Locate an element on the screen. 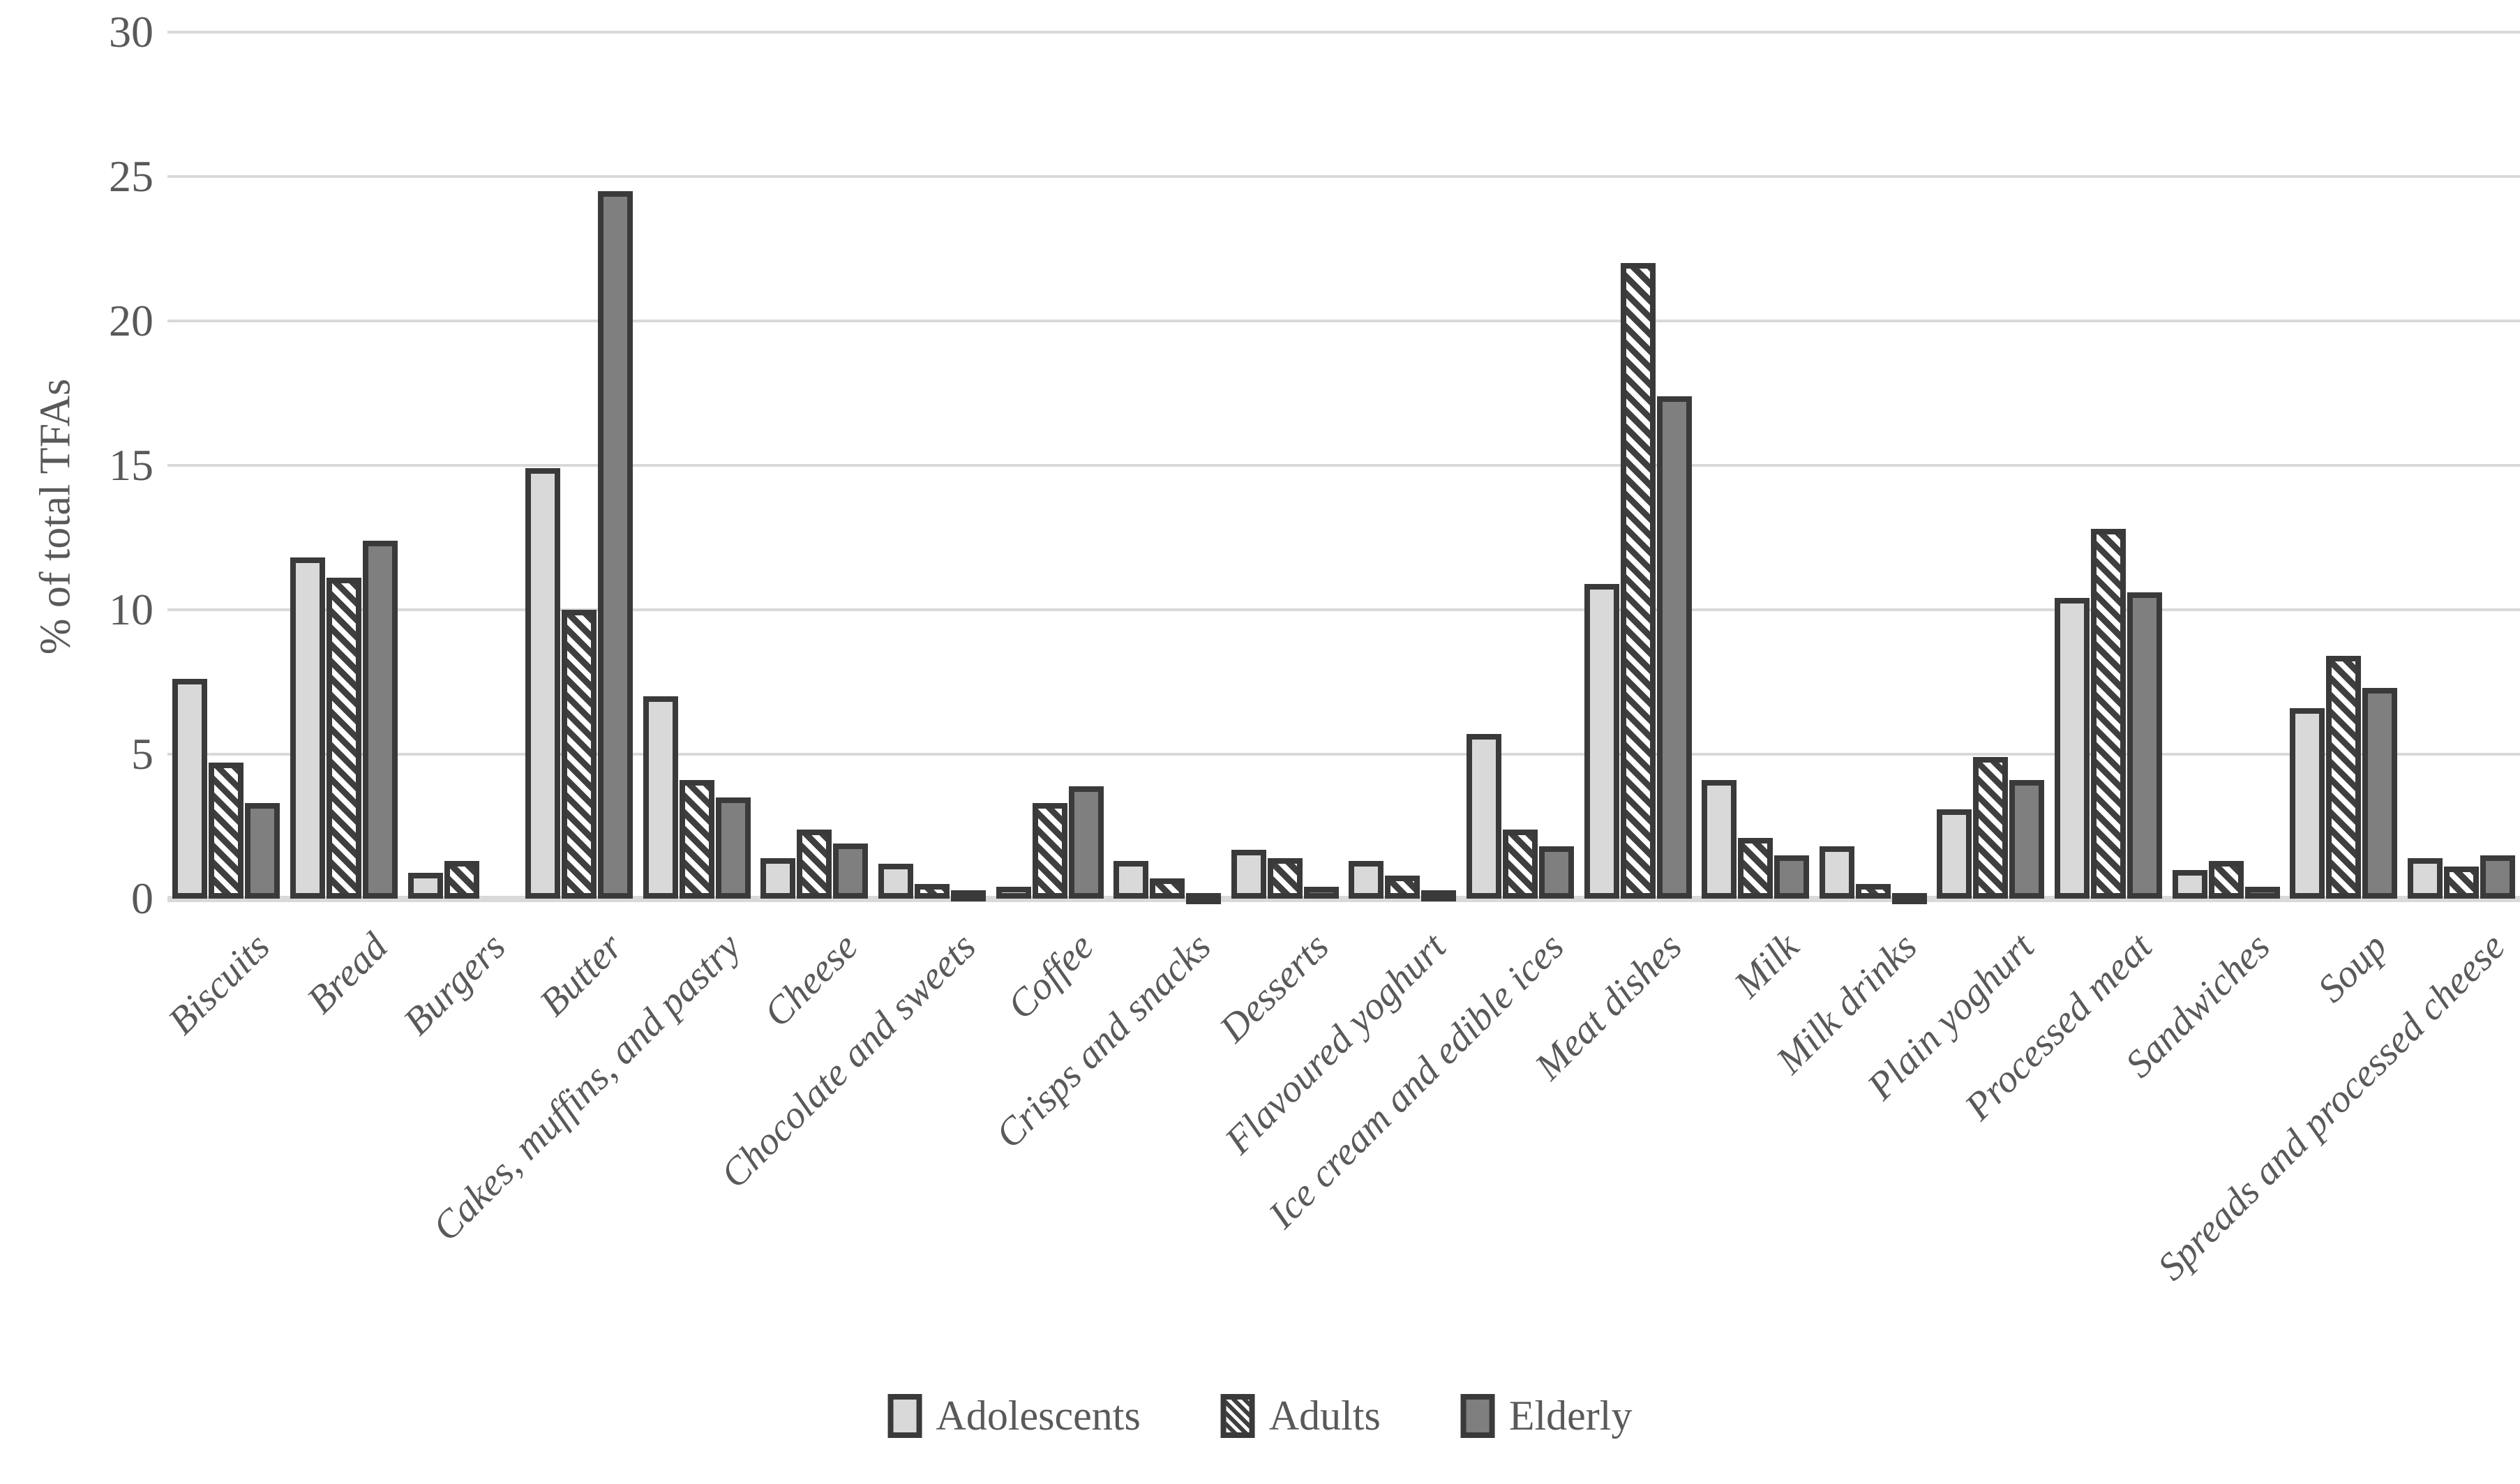  bar-adolescents-chocolate-and-sweets is located at coordinates (895, 882).